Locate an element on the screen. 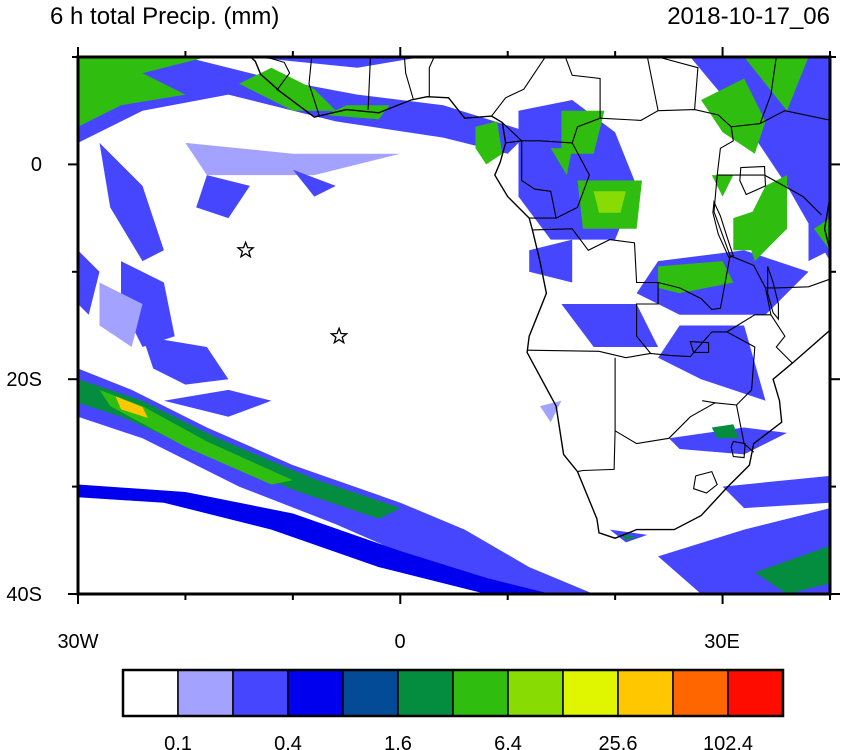 This screenshot has width=850, height=750. colorbar-label: 0.4 is located at coordinates (288, 741).